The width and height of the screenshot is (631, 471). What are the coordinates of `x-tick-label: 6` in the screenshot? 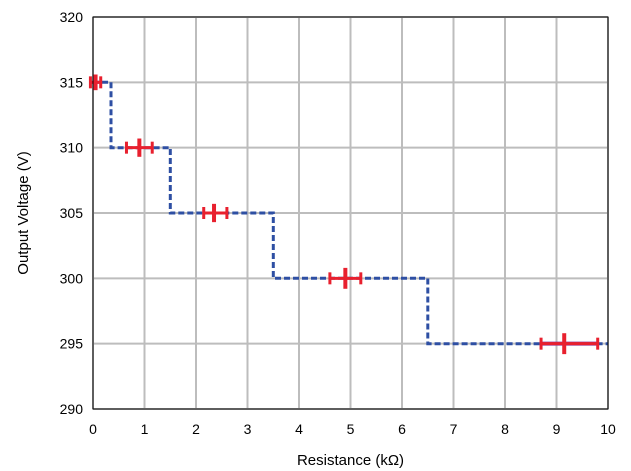 It's located at (402, 429).